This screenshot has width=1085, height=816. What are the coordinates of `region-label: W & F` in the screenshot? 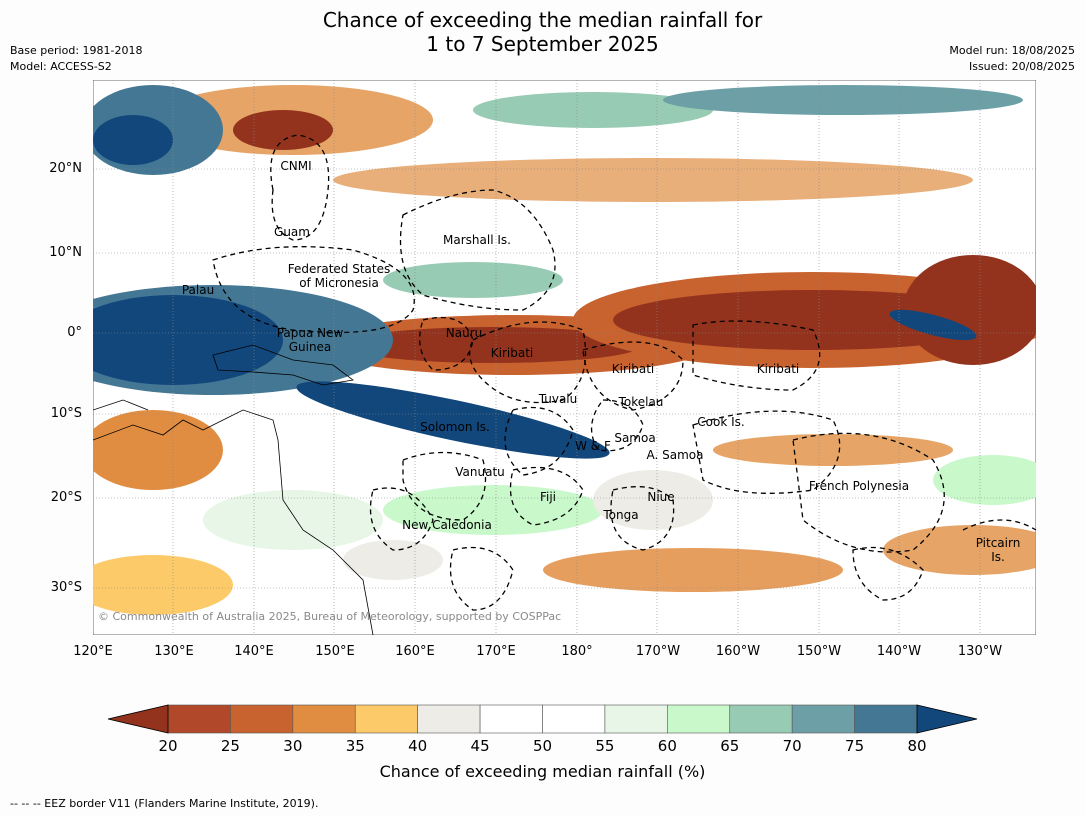 It's located at (593, 446).